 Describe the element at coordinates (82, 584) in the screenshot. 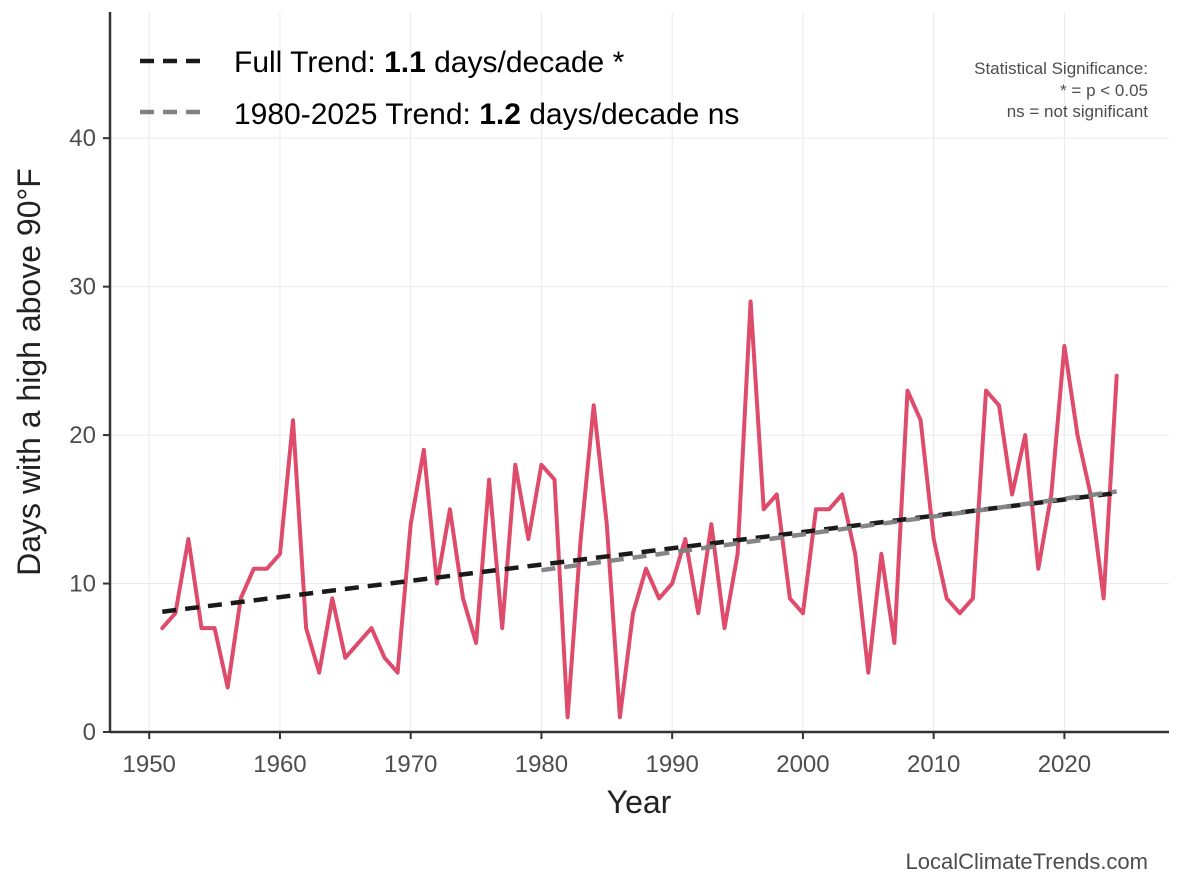

I see `y-tick-label-10: 10` at that location.